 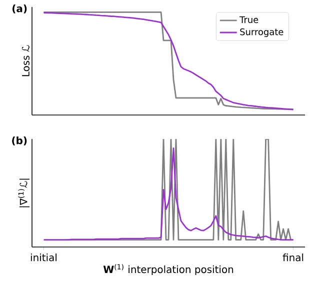 What do you see at coordinates (26, 60) in the screenshot?
I see `y-axis-title: Loss ℒ` at bounding box center [26, 60].